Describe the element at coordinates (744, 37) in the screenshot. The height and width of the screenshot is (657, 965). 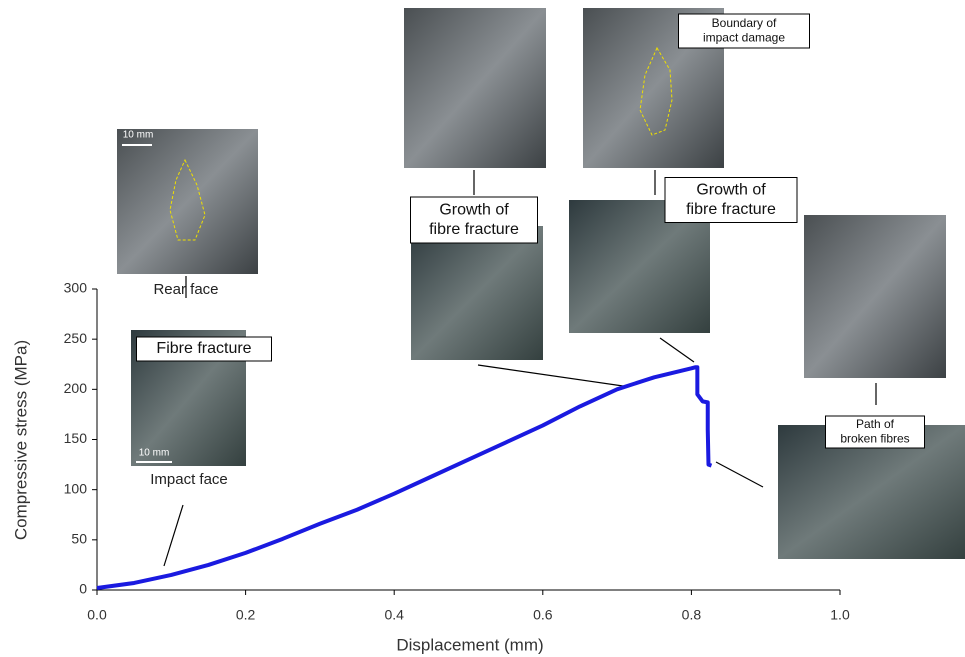
I see `annotation: impact damage` at that location.